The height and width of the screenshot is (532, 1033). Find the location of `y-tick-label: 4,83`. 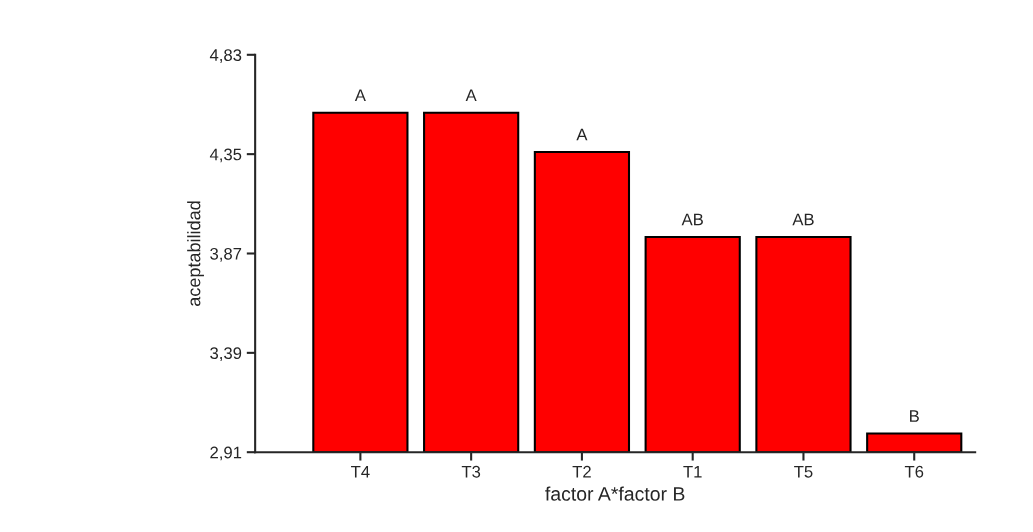

y-tick-label: 4,83 is located at coordinates (225, 56).